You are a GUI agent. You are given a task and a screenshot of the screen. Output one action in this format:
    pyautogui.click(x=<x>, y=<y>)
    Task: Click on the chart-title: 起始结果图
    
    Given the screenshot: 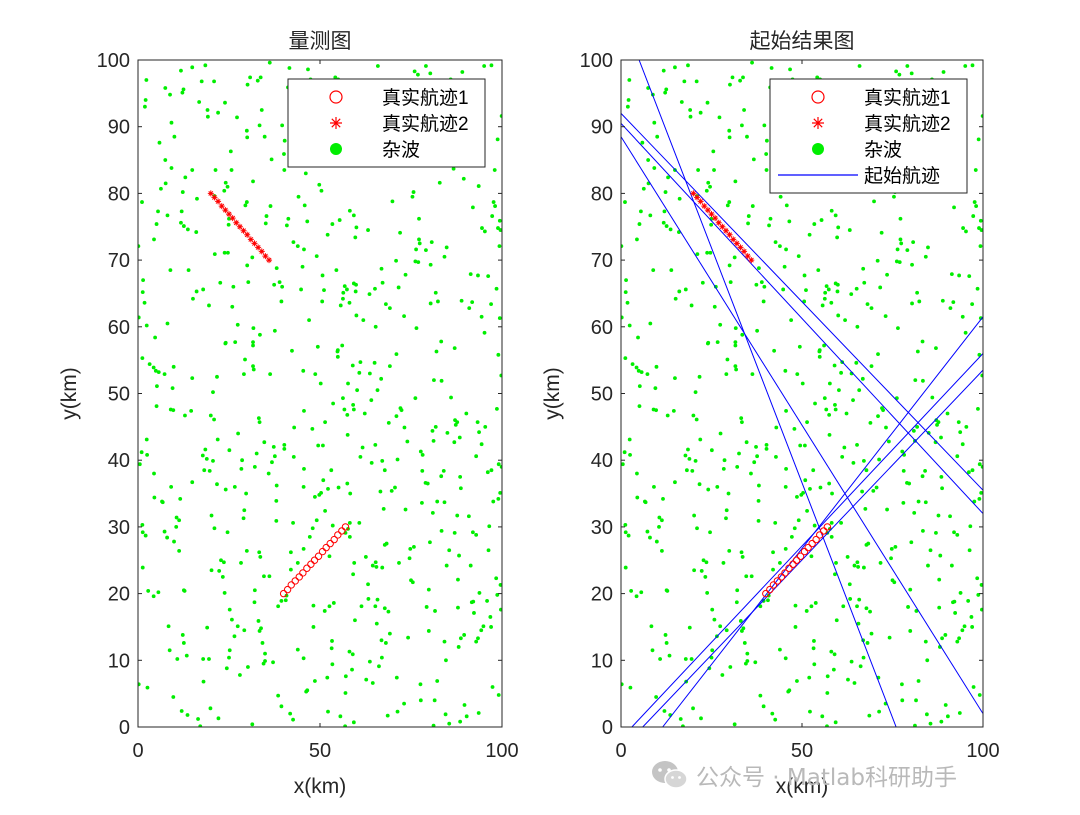 What is the action you would take?
    pyautogui.click(x=802, y=41)
    